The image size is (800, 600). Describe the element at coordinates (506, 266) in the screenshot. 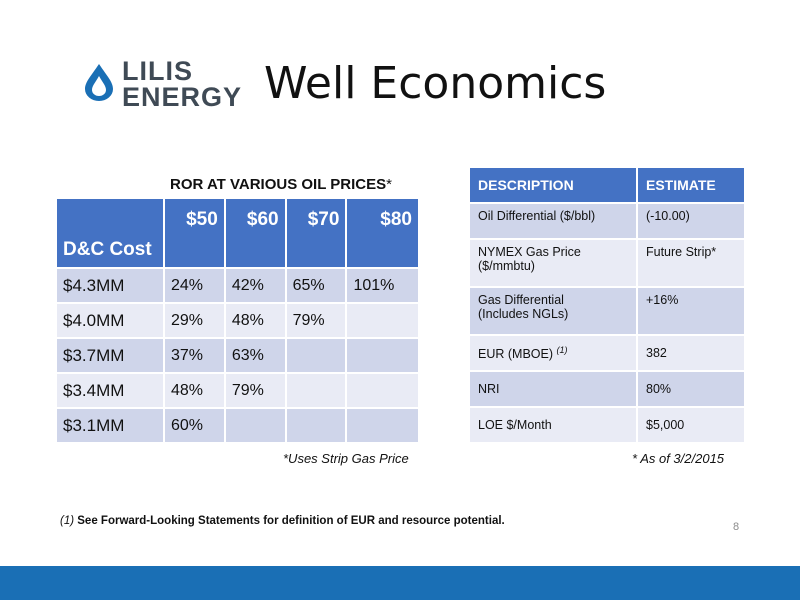

I see `description-line: ($/mmbtu)` at that location.